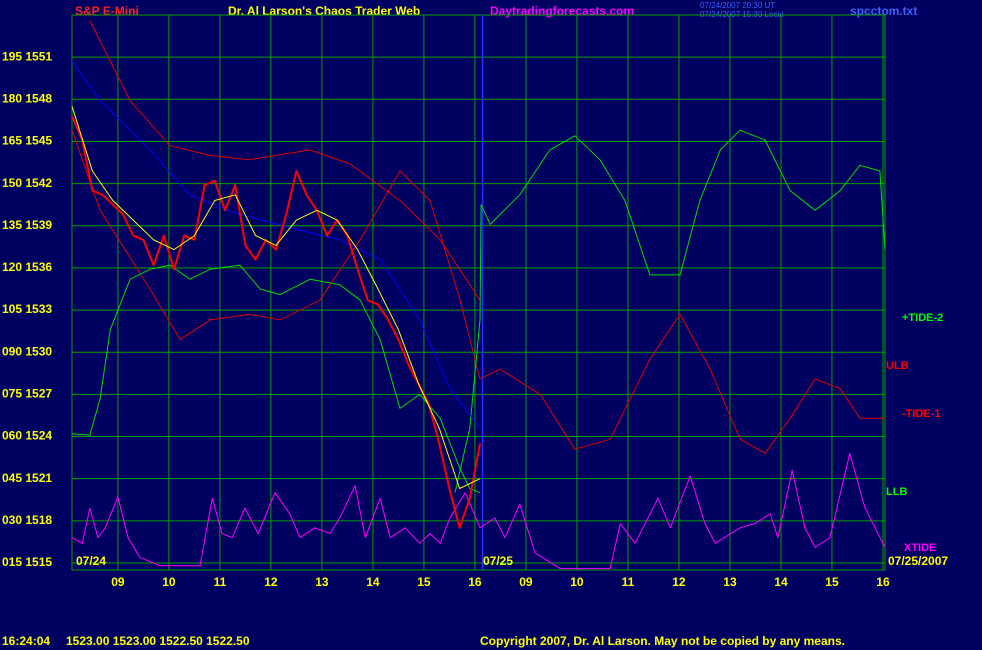 The width and height of the screenshot is (982, 650). Describe the element at coordinates (27, 436) in the screenshot. I see `y-tick-label: 060 1524` at that location.